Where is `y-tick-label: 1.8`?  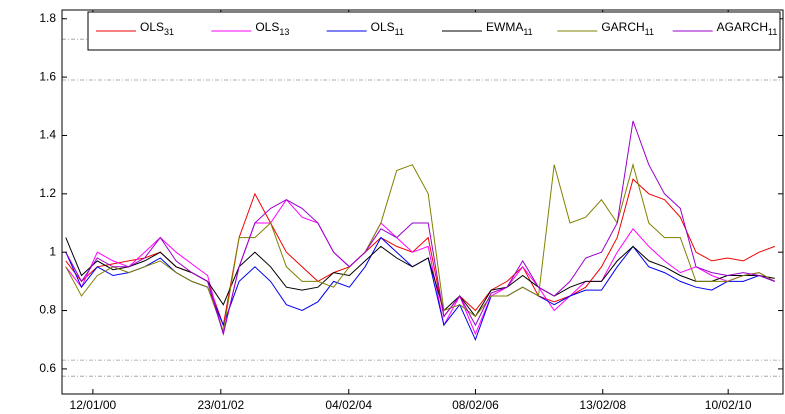 y-tick-label: 1.8 is located at coordinates (47, 18).